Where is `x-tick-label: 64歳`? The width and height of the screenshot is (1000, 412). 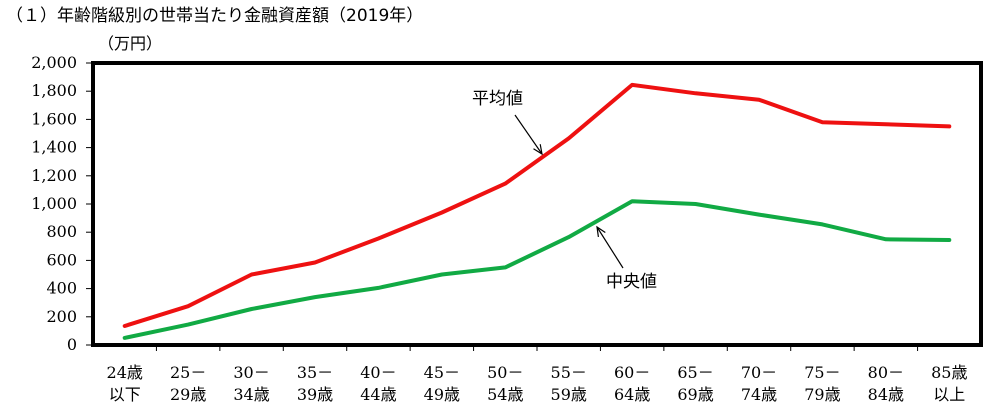 x-tick-label: 64歳 is located at coordinates (632, 394).